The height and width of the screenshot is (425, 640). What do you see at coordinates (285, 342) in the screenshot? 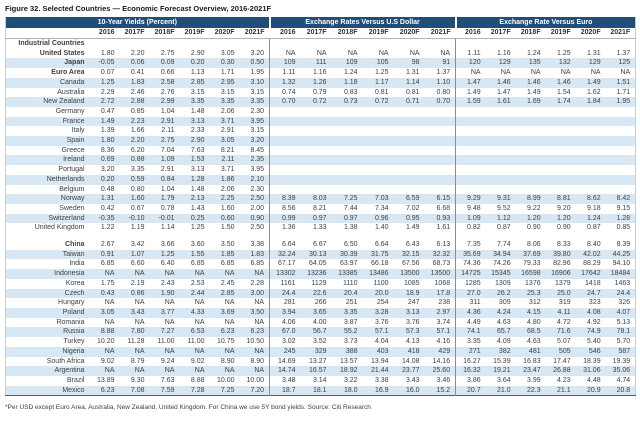
I see `value-cell: 3.02` at bounding box center [285, 342].